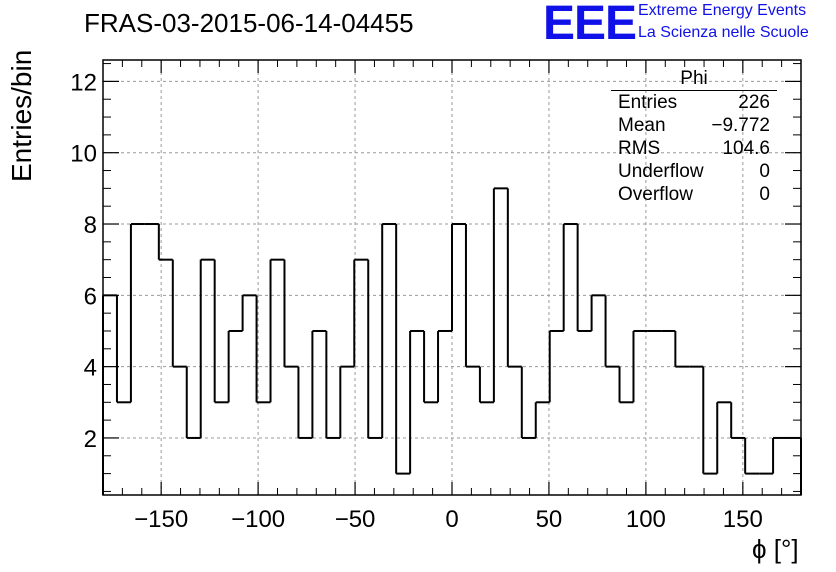 This screenshot has height=572, width=836. Describe the element at coordinates (775, 549) in the screenshot. I see `x-axis-label: ϕ [°]` at that location.